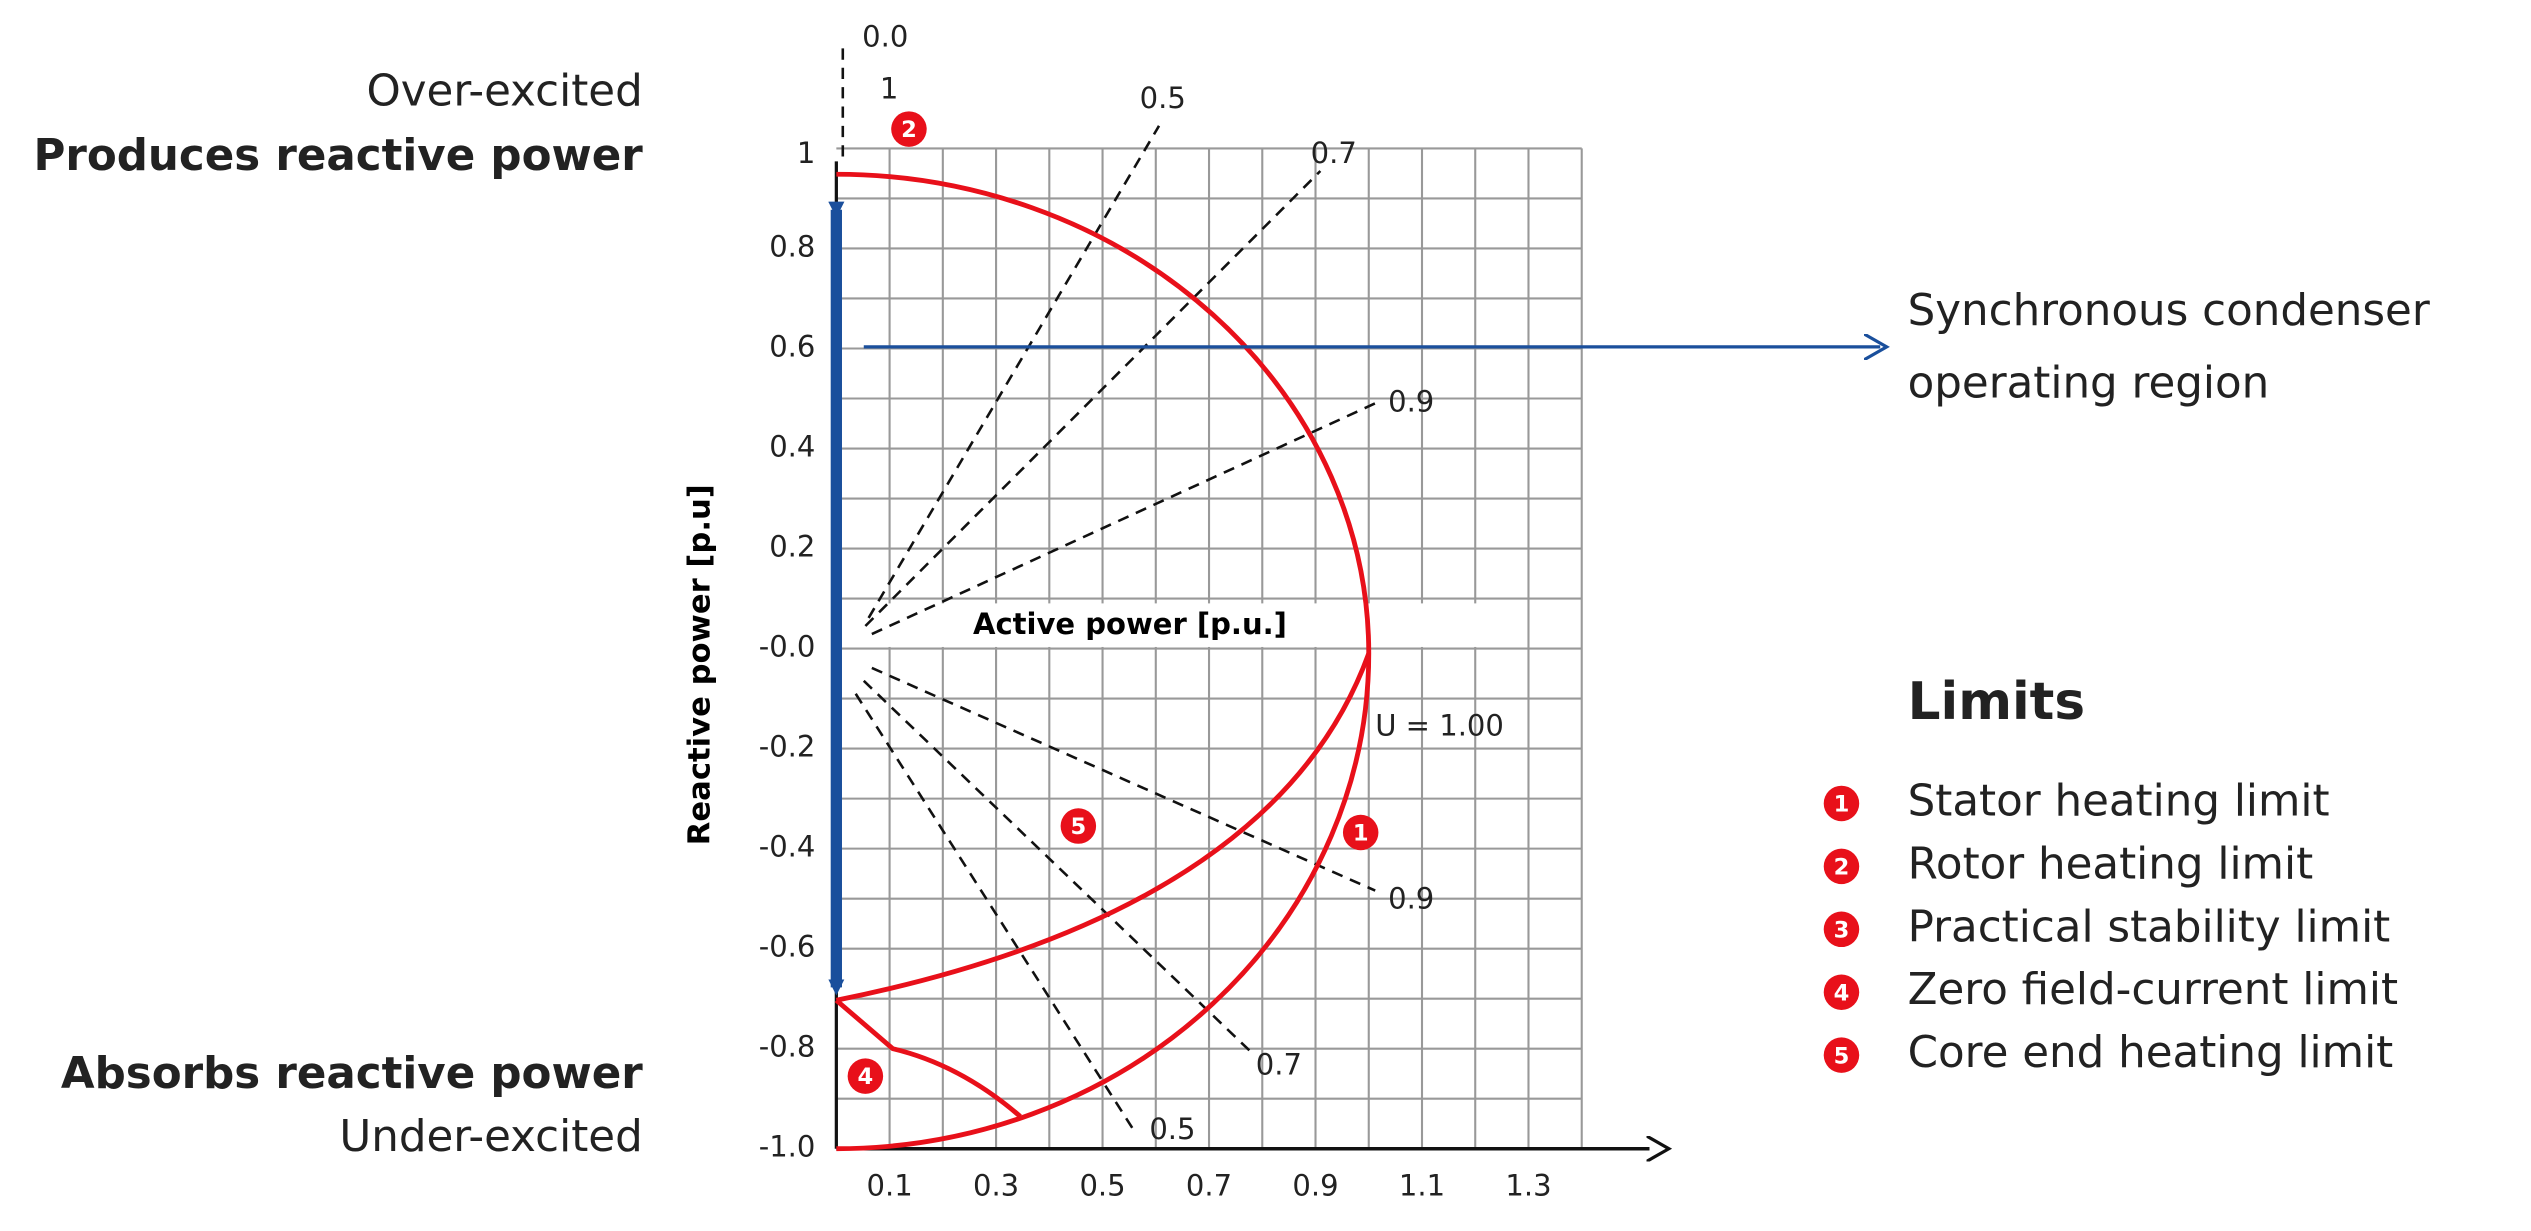  I want to click on label: Under-excited, so click(490, 1137).